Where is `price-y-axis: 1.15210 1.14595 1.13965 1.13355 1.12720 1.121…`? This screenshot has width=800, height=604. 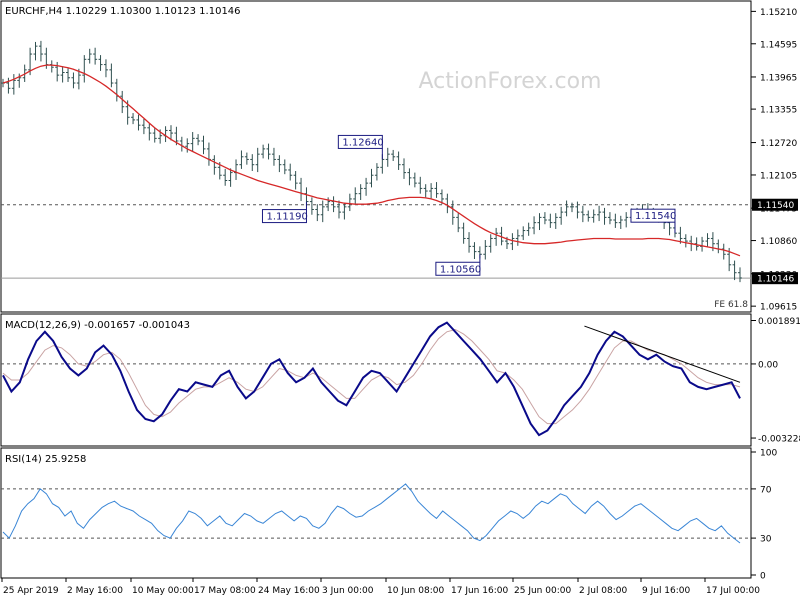 price-y-axis: 1.15210 1.14595 1.13965 1.13355 1.12720 1.121… is located at coordinates (774, 160).